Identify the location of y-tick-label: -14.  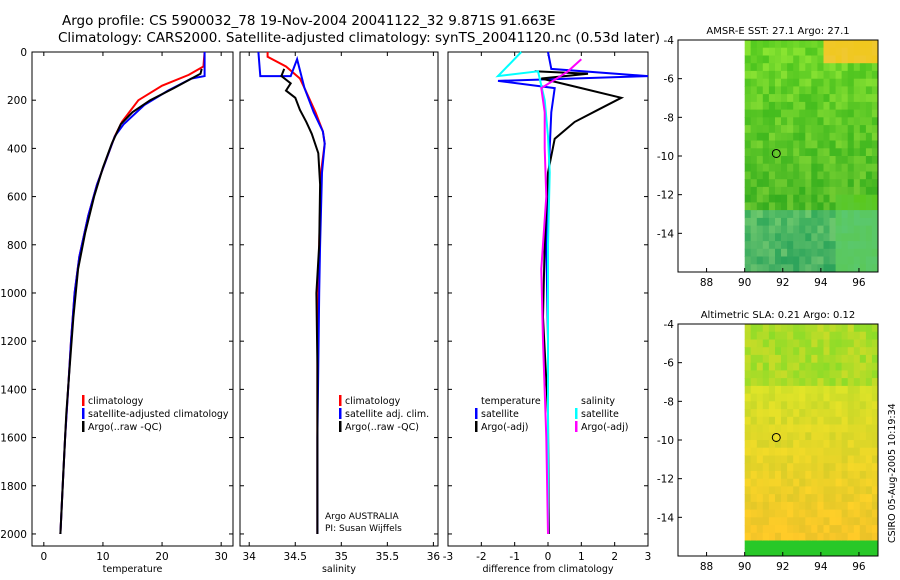
(665, 234).